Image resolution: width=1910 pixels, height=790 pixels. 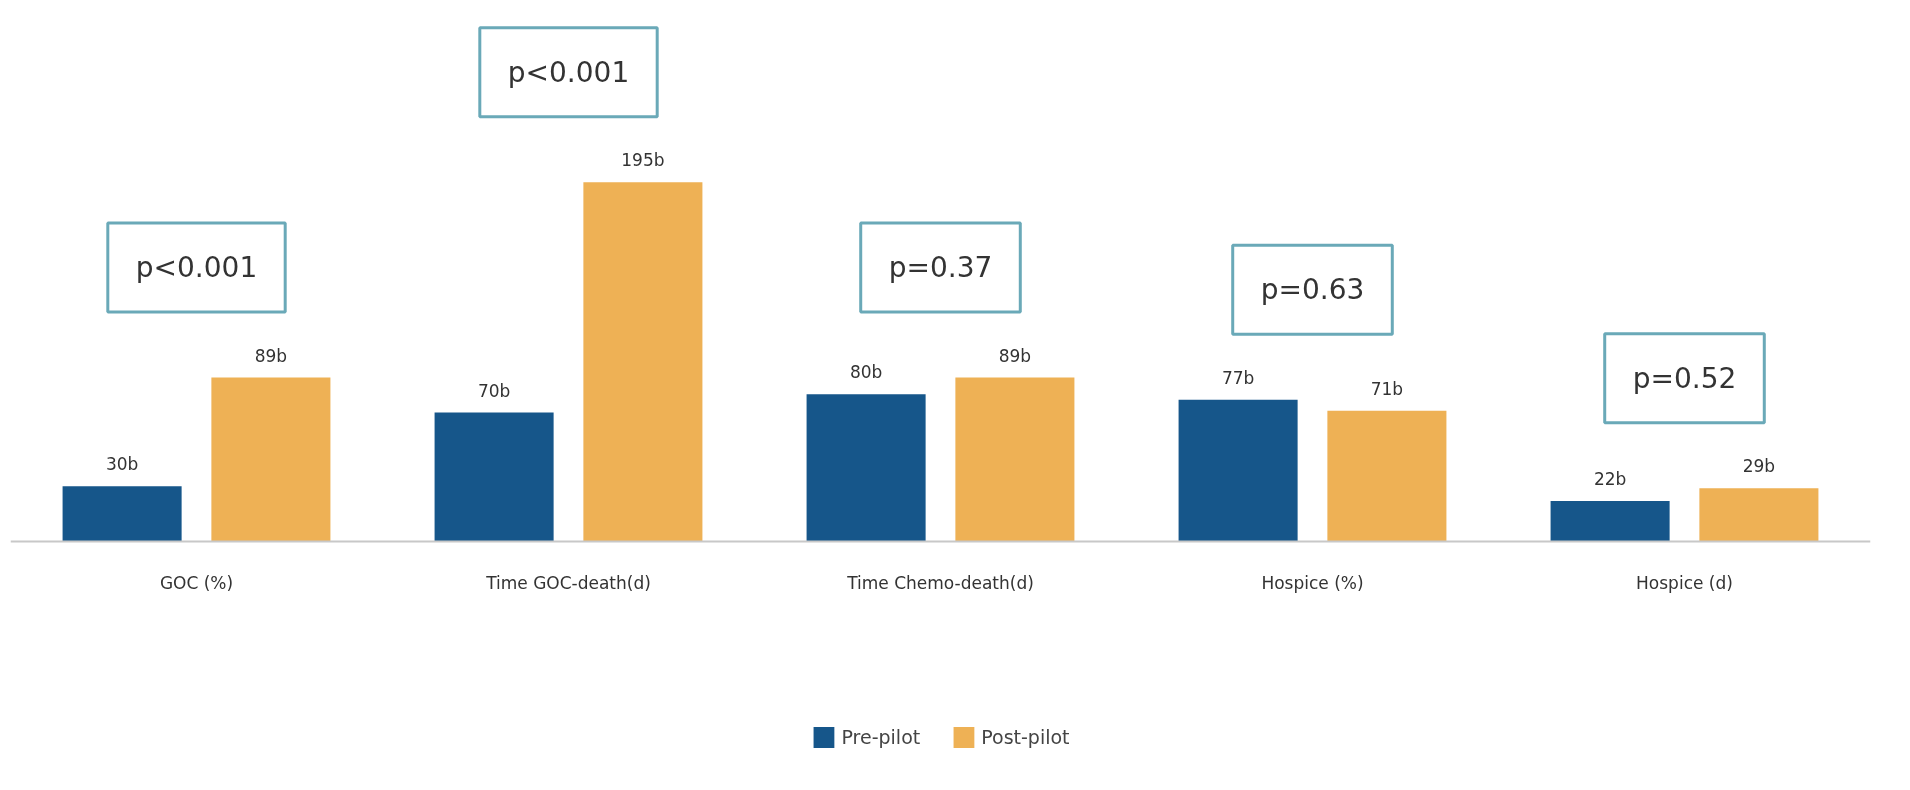 What do you see at coordinates (940, 582) in the screenshot?
I see `x-tick-label: Time Chemo-death(d)` at bounding box center [940, 582].